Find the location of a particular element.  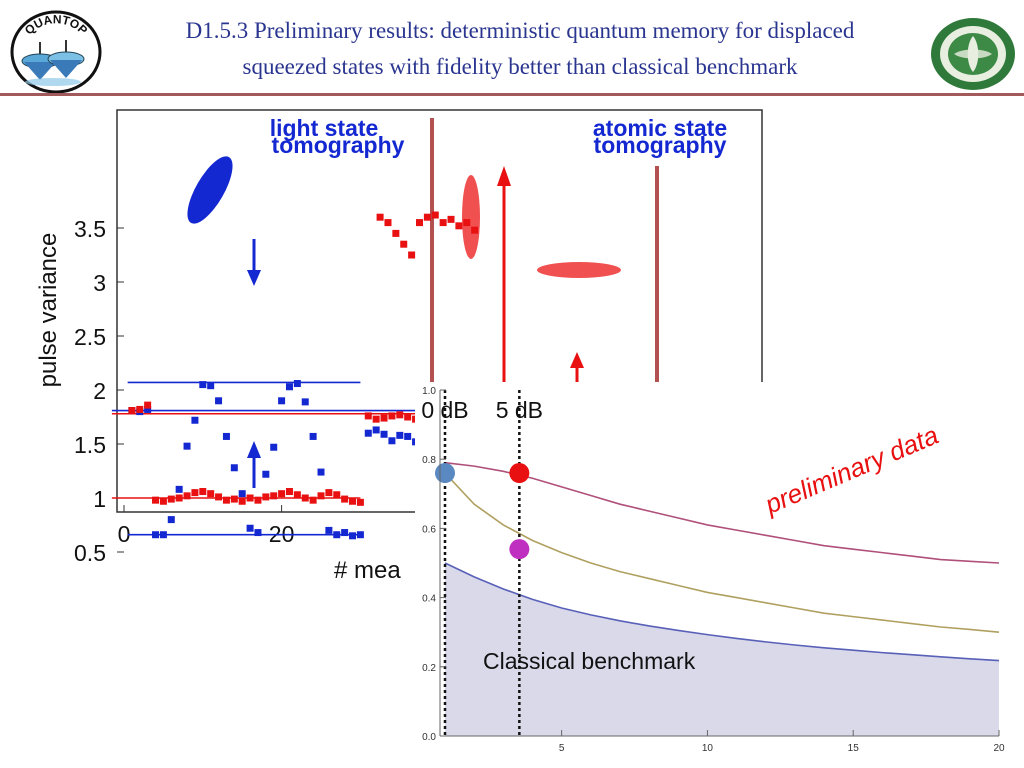

light-tomography-label-2: tomography is located at coordinates (338, 145).